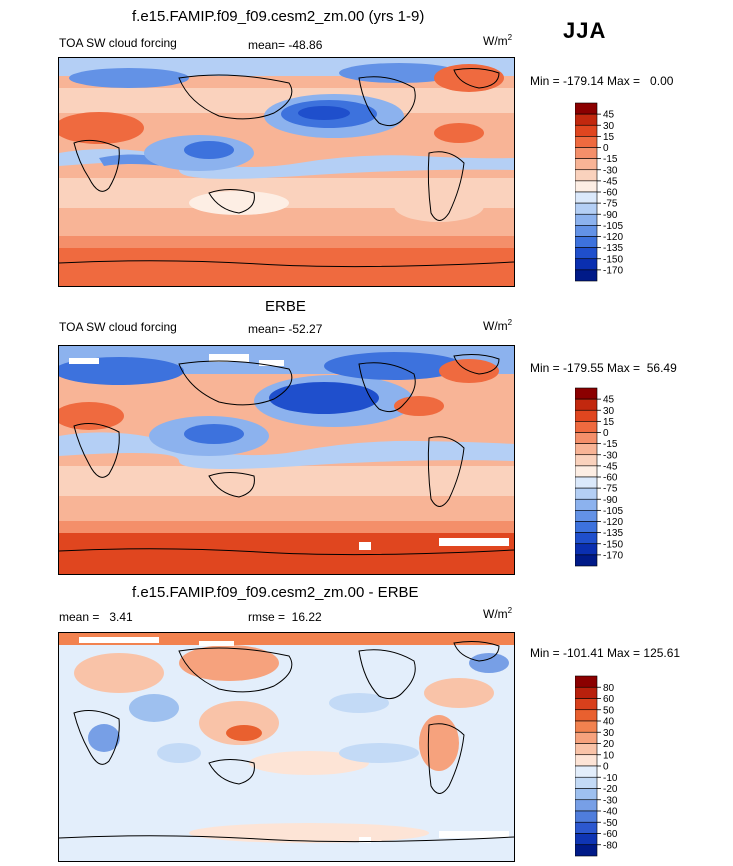  Describe the element at coordinates (610, 789) in the screenshot. I see `colorbar-tick-label: -20` at that location.